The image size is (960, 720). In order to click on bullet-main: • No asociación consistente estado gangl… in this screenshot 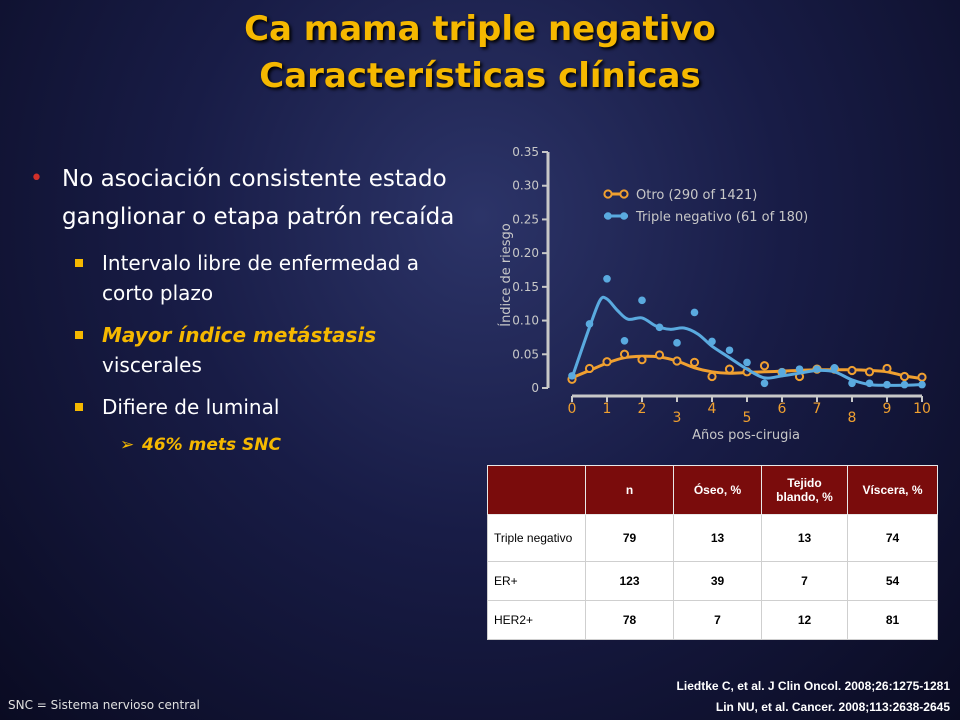, I will do `click(250, 198)`.